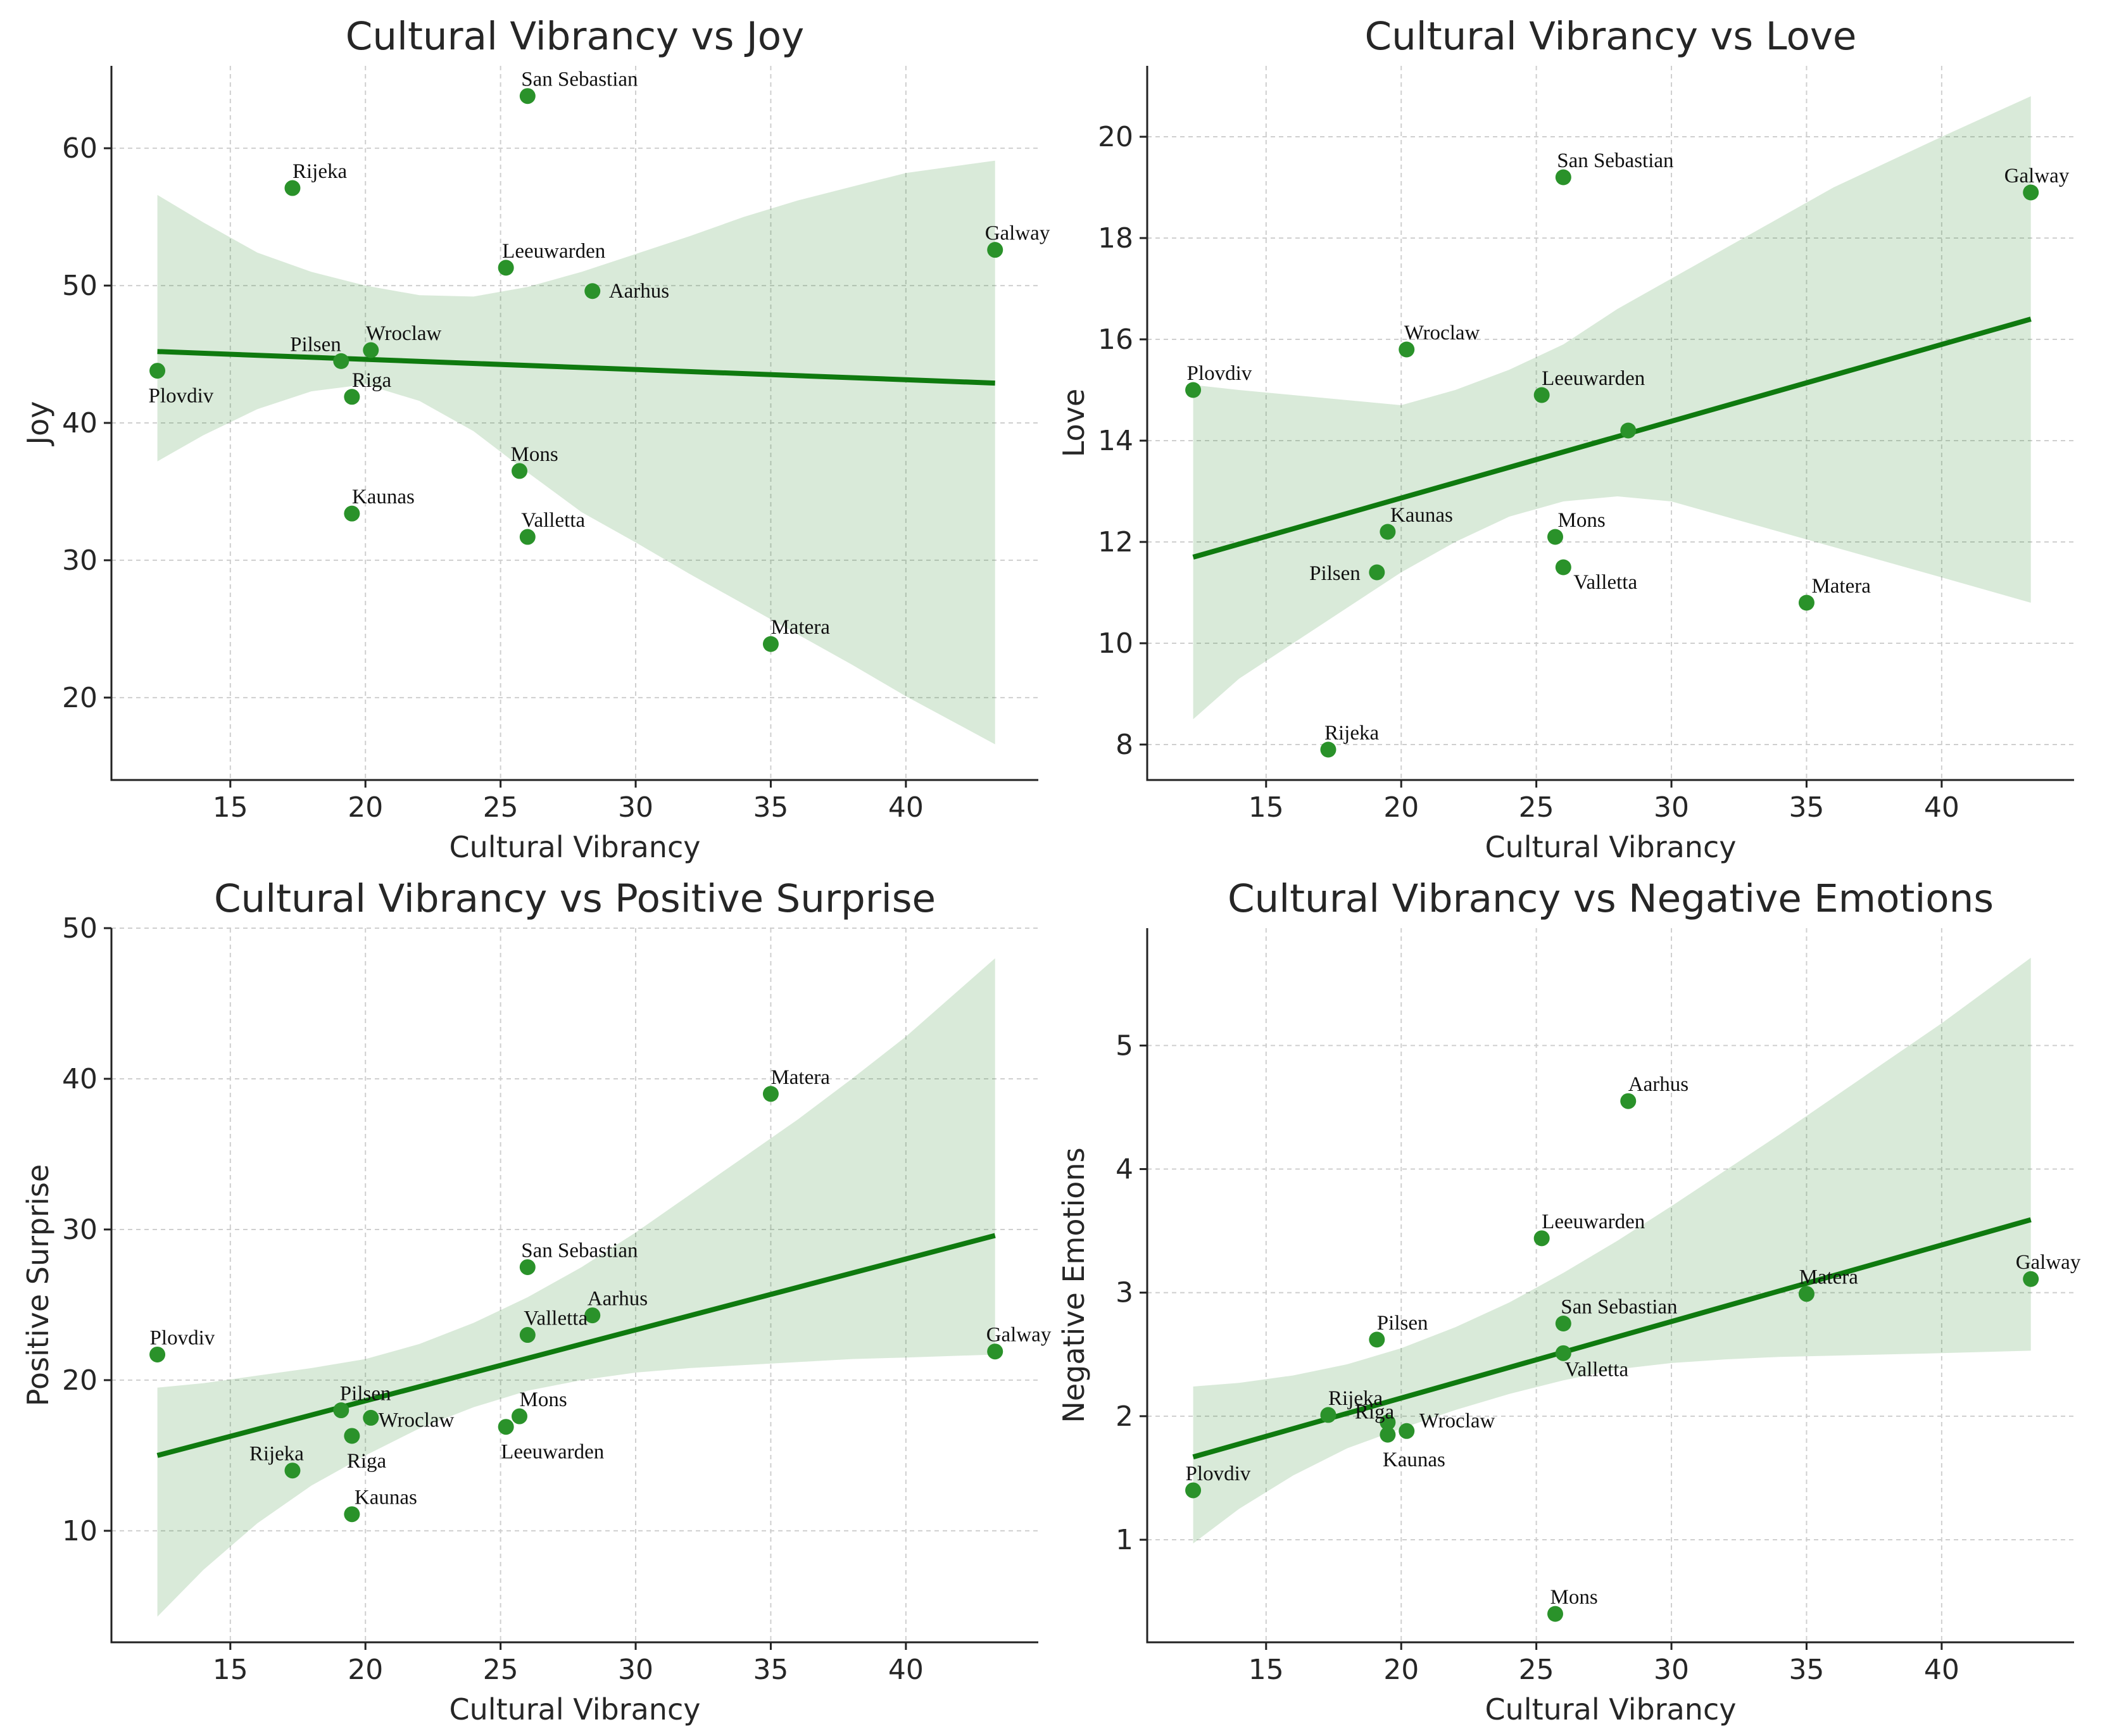  I want to click on data-point-rijeka, so click(292, 1470).